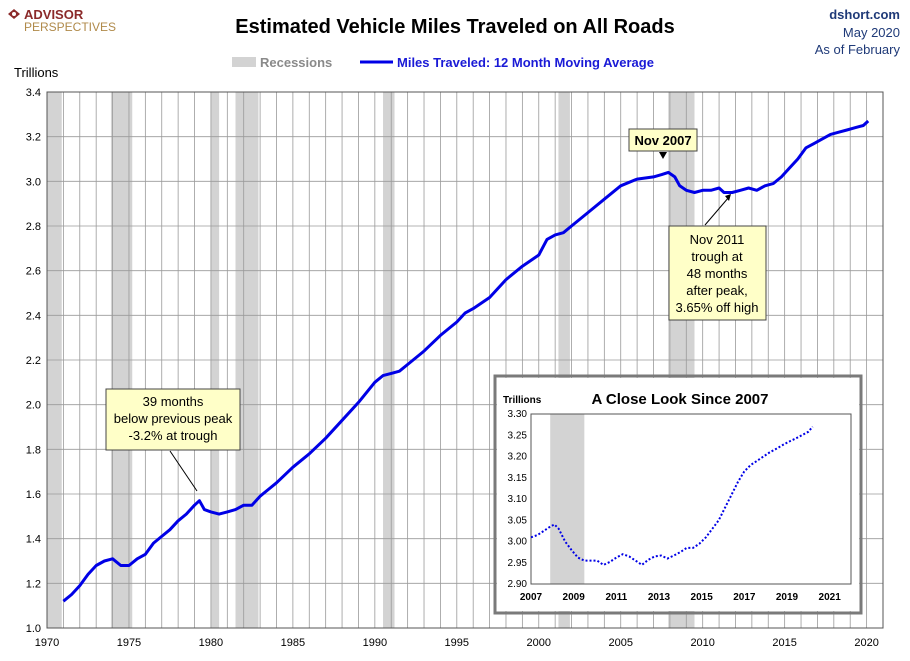 This screenshot has width=910, height=661. What do you see at coordinates (375, 643) in the screenshot?
I see `x-tick-label: 1990` at bounding box center [375, 643].